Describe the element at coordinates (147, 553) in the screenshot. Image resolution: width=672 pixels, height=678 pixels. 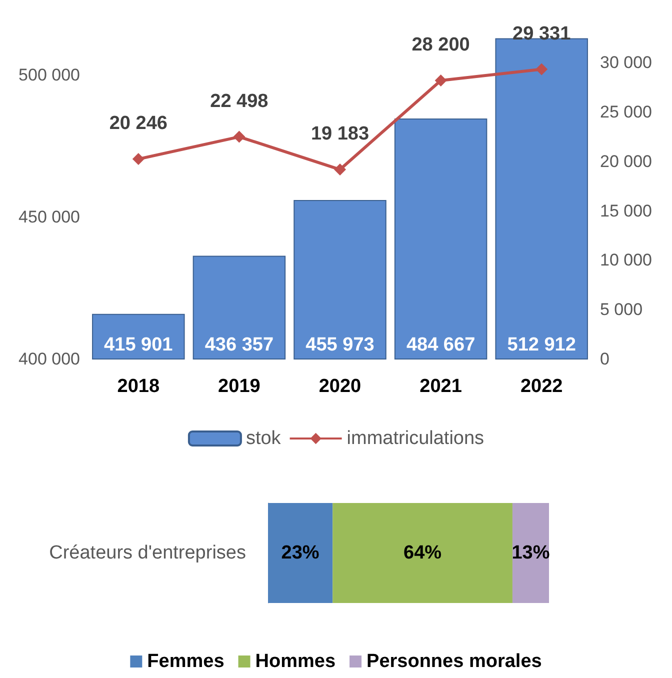
I see `y-tick-label: Créateurs d'entreprises` at that location.